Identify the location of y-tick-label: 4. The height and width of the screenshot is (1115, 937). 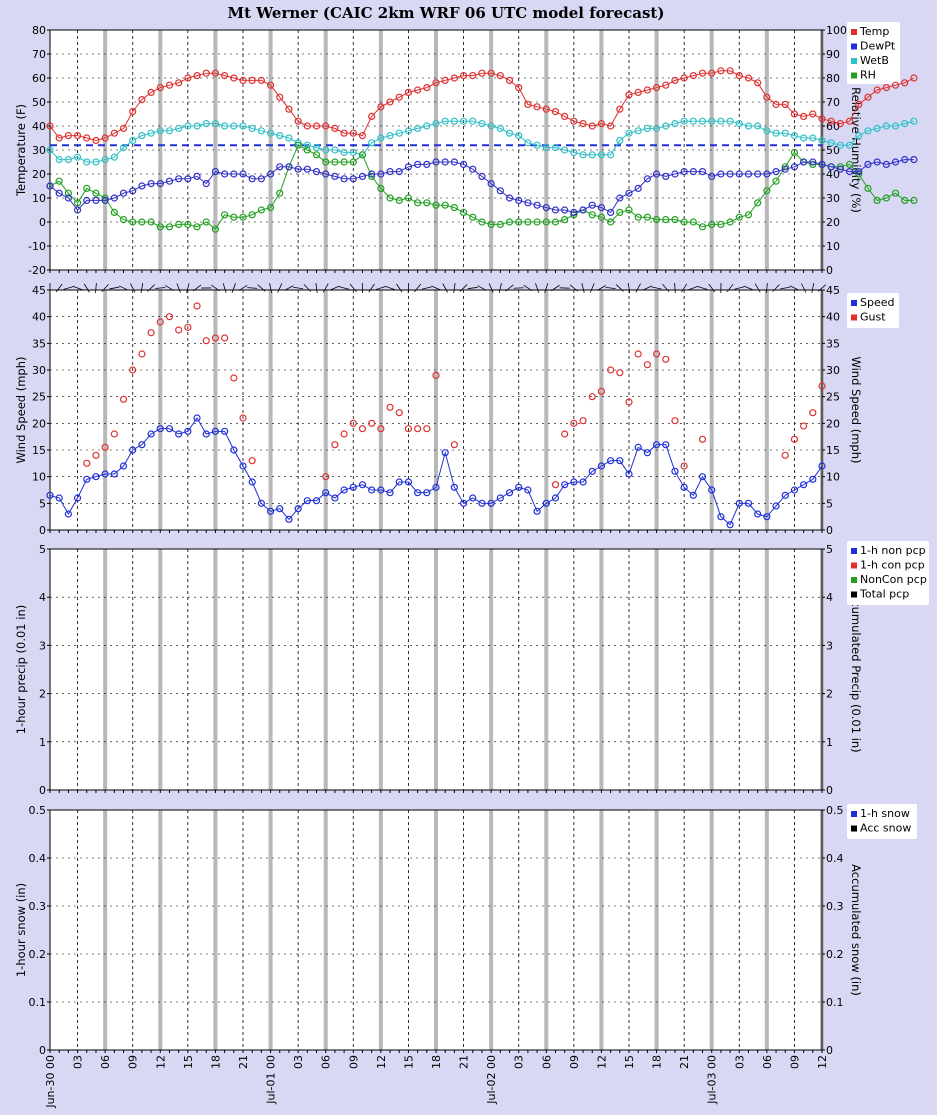
(42, 597).